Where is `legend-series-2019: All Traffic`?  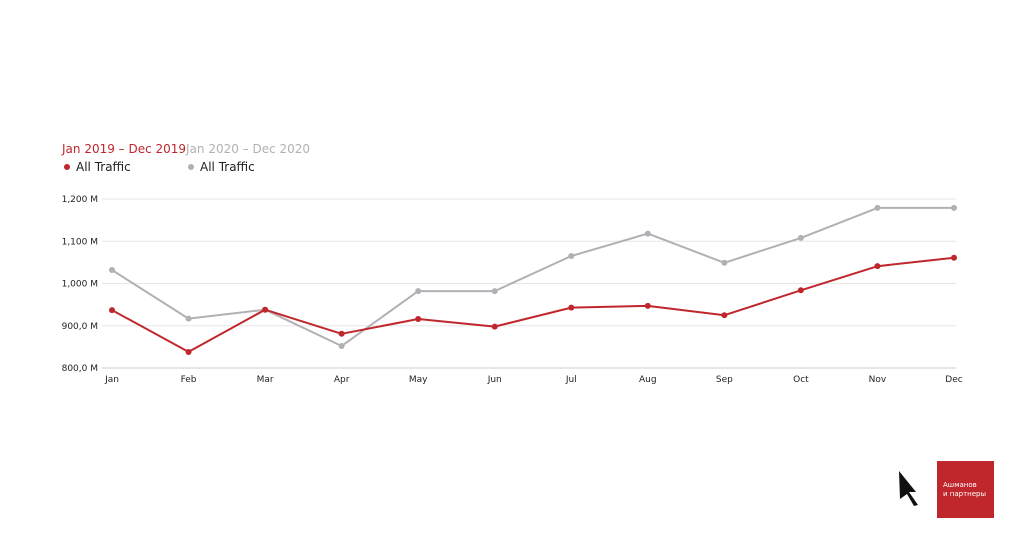
legend-series-2019: All Traffic is located at coordinates (97, 167).